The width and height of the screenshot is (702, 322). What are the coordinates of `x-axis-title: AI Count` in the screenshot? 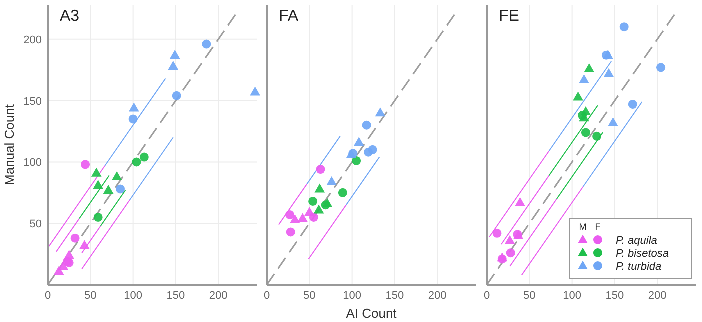 It's located at (372, 313).